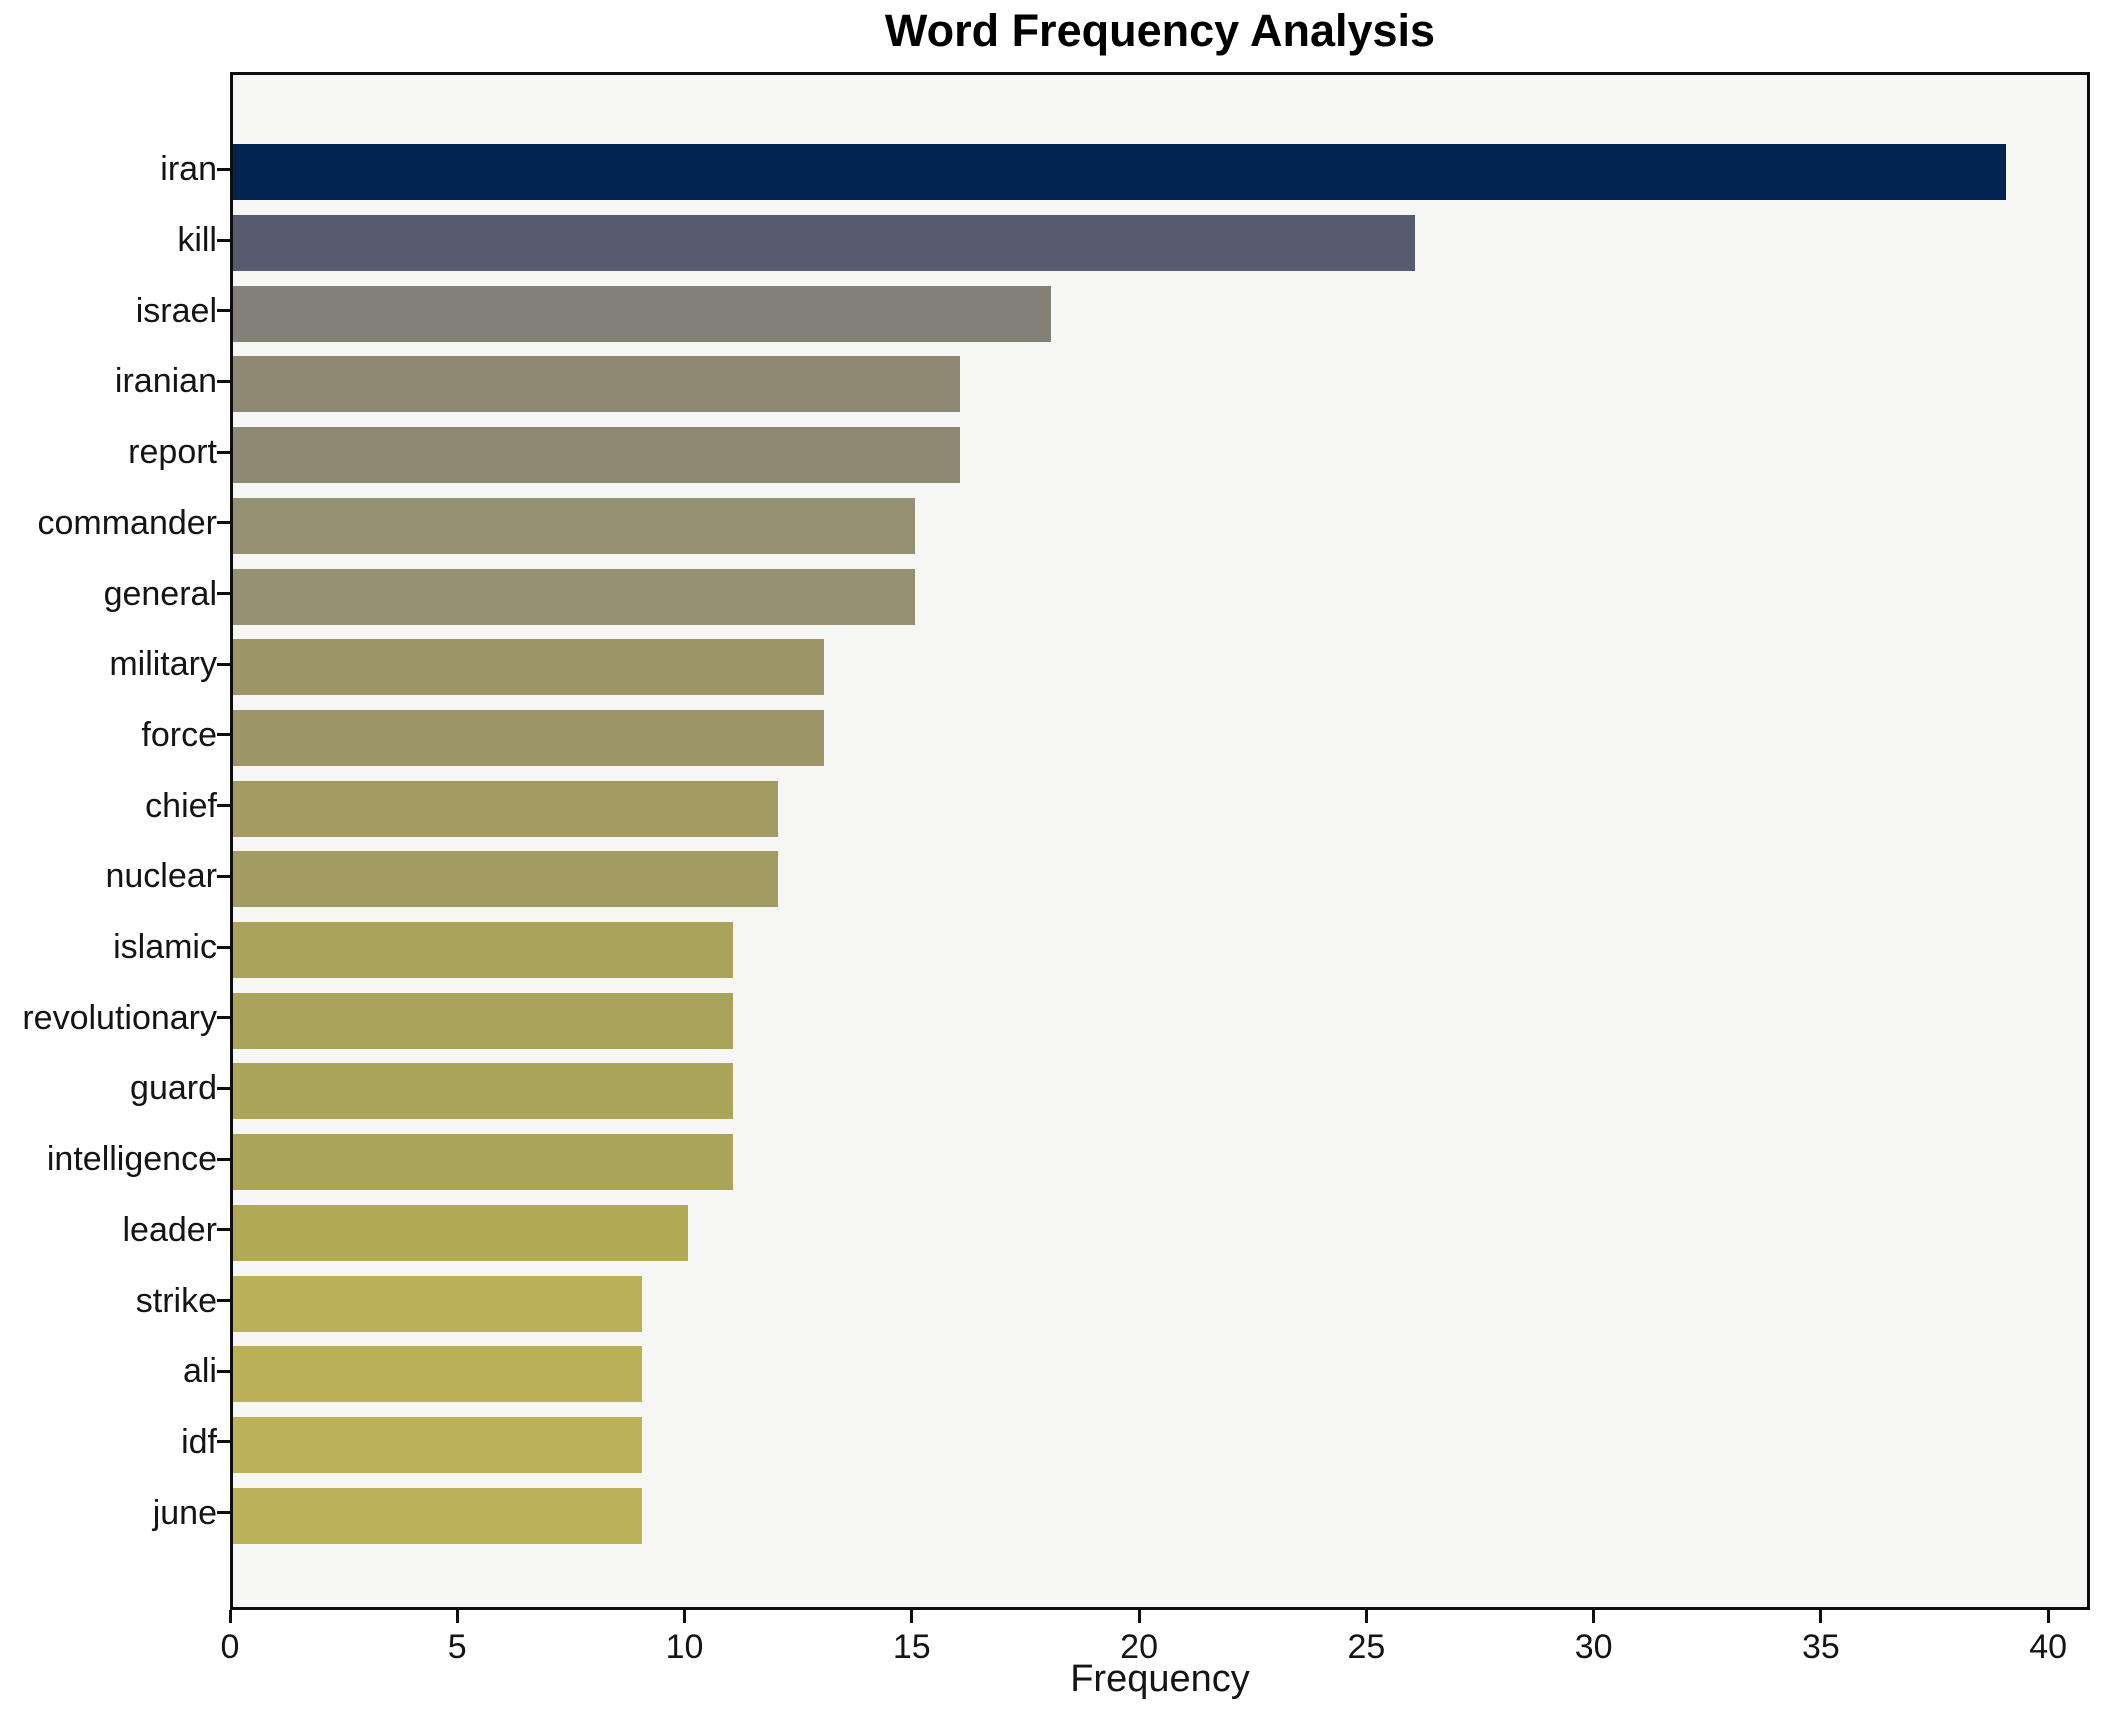 This screenshot has width=2110, height=1722. What do you see at coordinates (131, 1159) in the screenshot?
I see `ytick-label-intelligence: intelligence` at bounding box center [131, 1159].